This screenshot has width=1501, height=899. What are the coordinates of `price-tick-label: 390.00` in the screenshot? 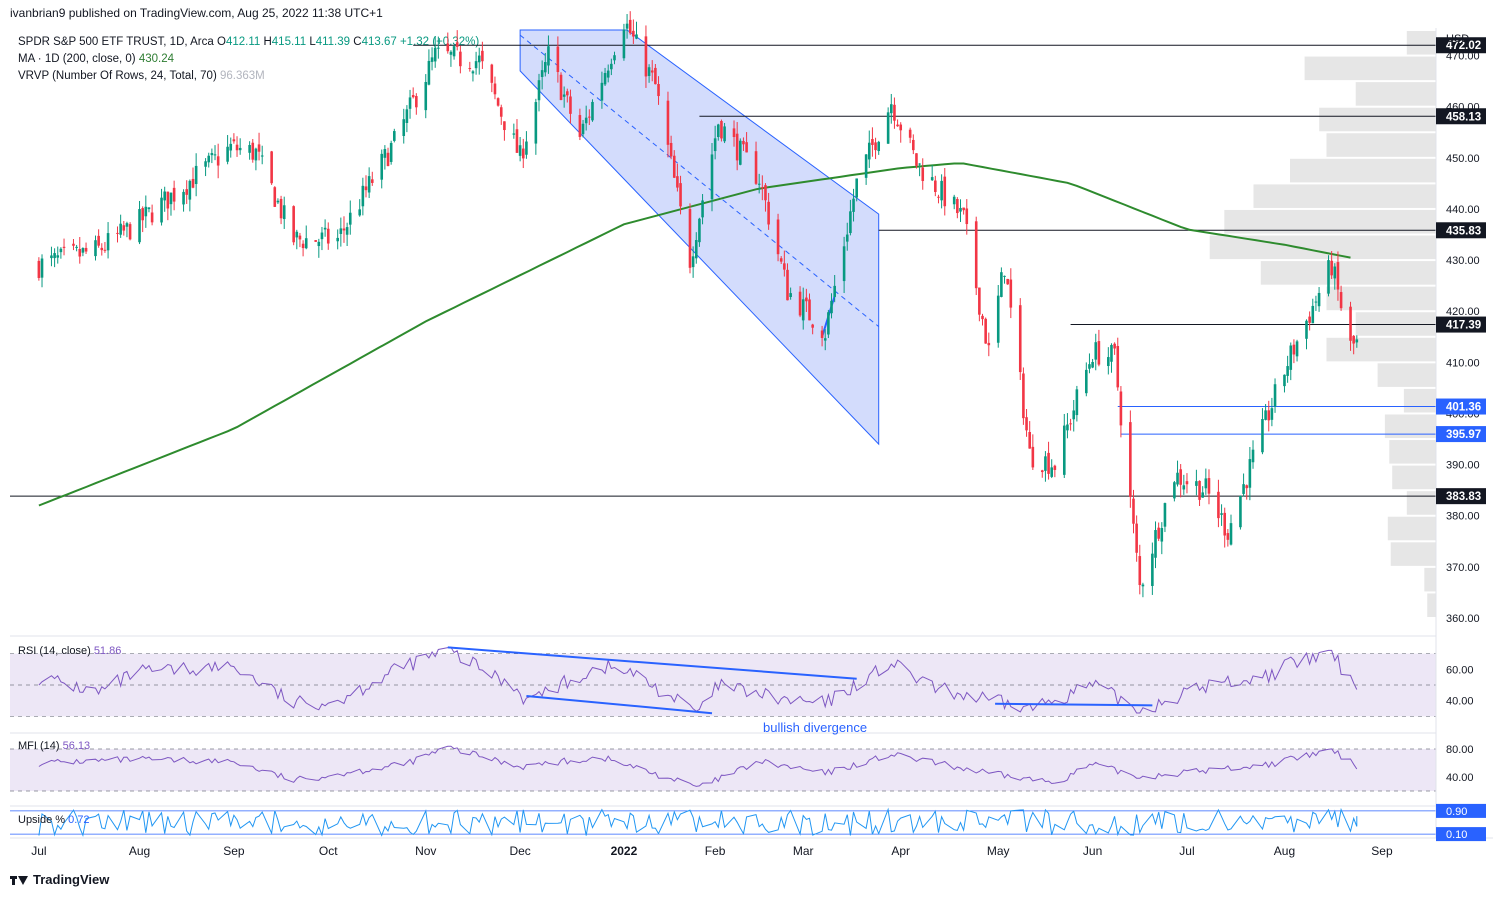 It's located at (1463, 466).